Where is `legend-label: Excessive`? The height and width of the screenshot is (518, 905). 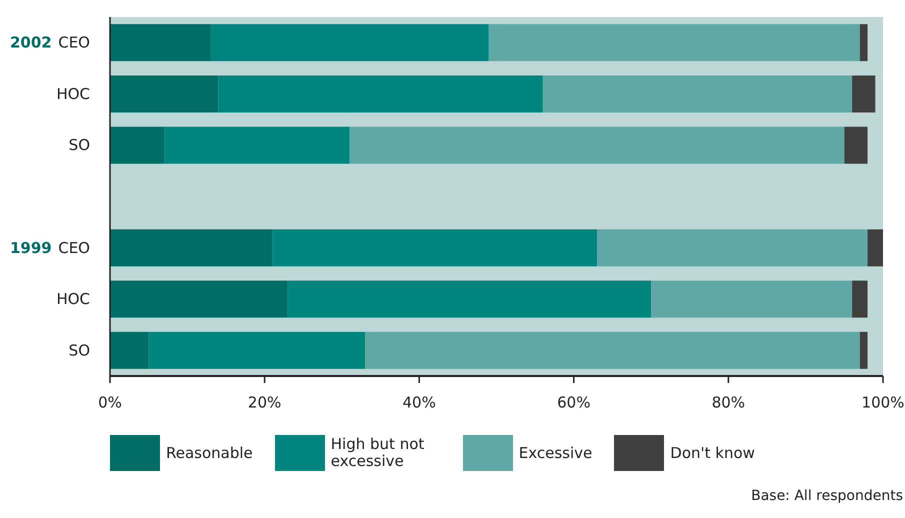 legend-label: Excessive is located at coordinates (555, 453).